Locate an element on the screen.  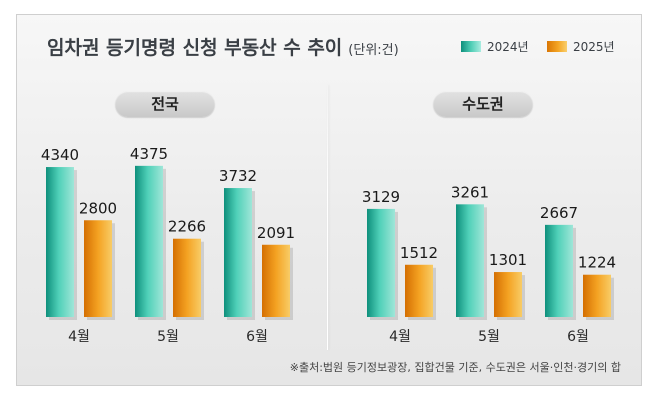
data-label: 2091 is located at coordinates (276, 233).